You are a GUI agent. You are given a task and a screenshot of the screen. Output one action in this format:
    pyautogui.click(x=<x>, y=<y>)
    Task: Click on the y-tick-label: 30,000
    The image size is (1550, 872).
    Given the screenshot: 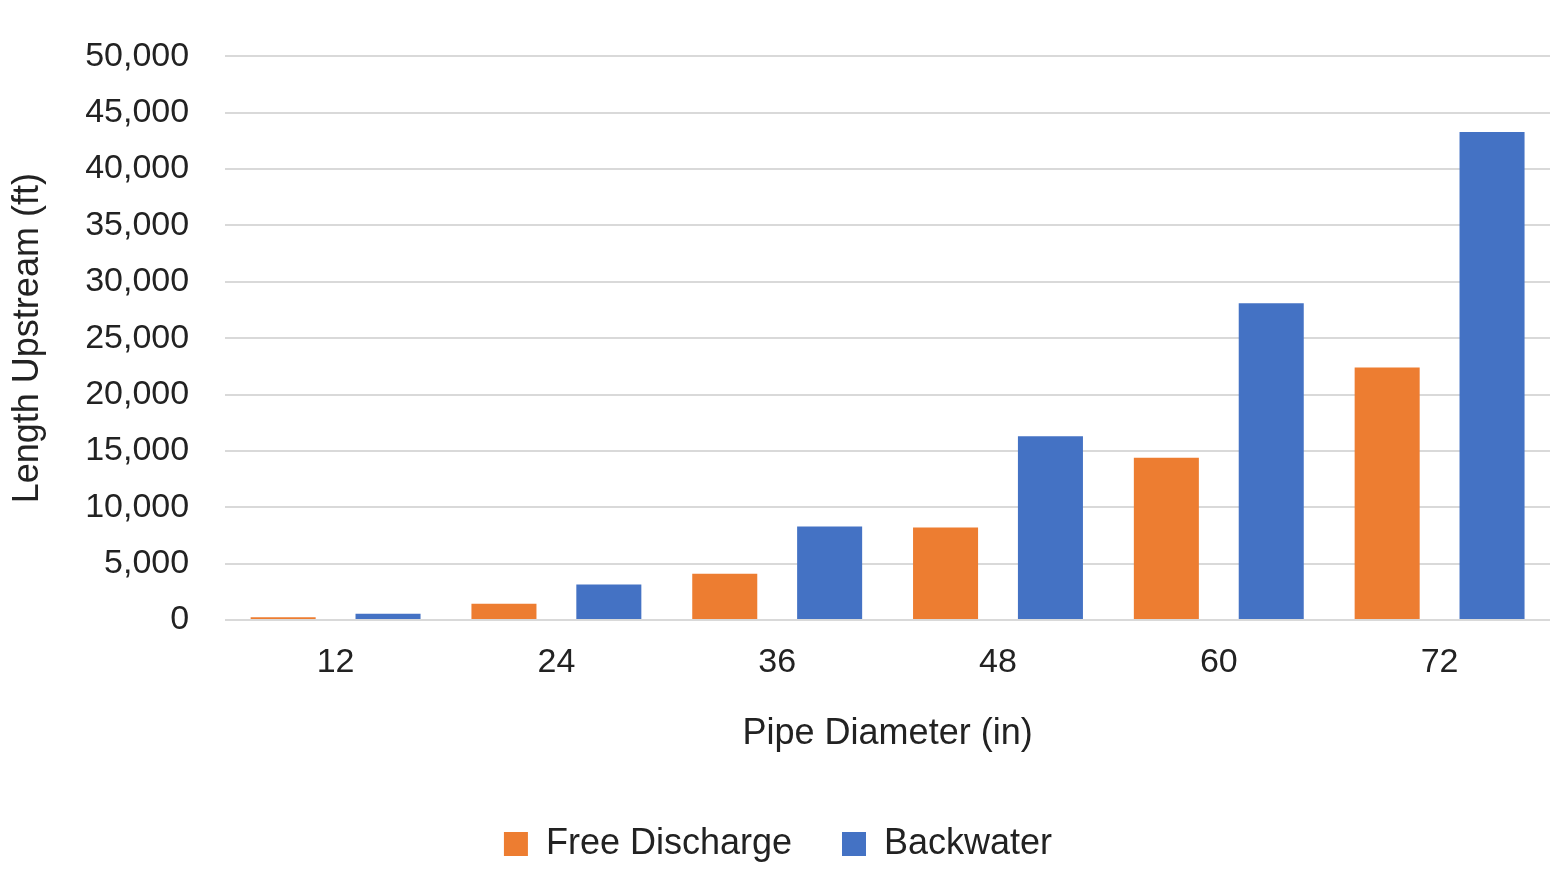 What is the action you would take?
    pyautogui.click(x=137, y=279)
    